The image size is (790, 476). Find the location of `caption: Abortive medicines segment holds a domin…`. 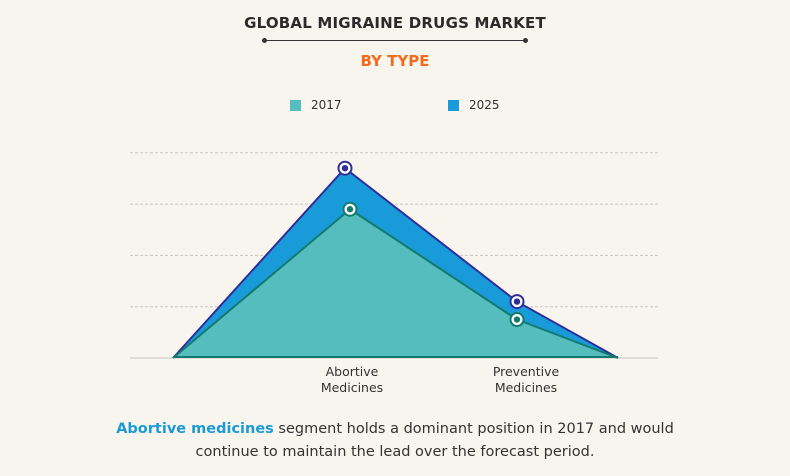

caption: Abortive medicines segment holds a domin… is located at coordinates (395, 441).